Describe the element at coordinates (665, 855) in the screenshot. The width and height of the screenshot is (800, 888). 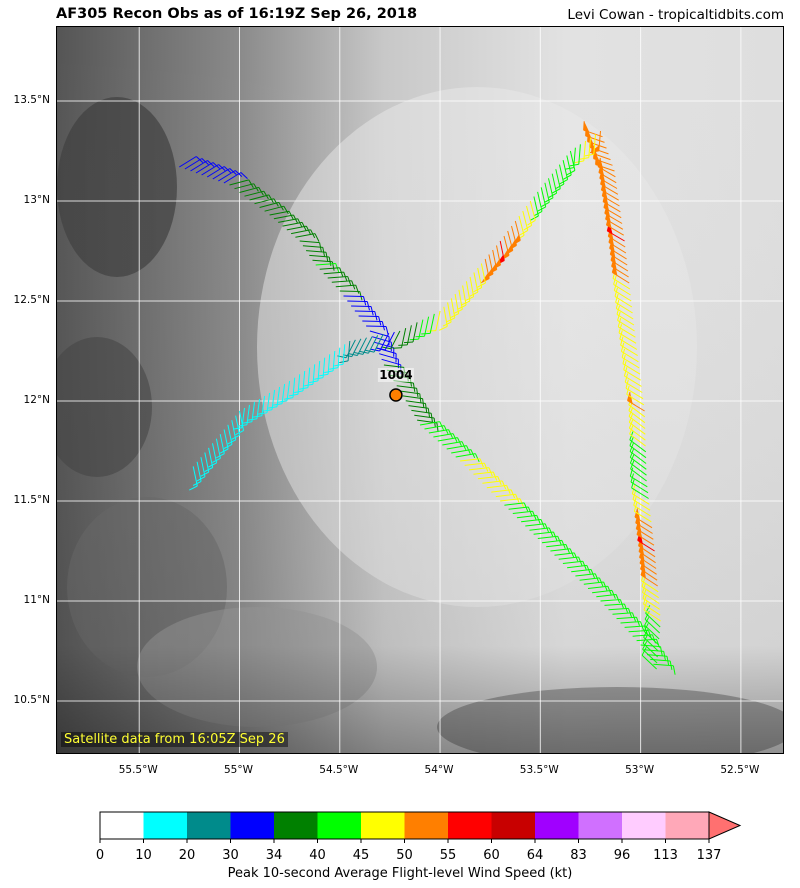
I see `colorbar-tick-label: 113` at that location.